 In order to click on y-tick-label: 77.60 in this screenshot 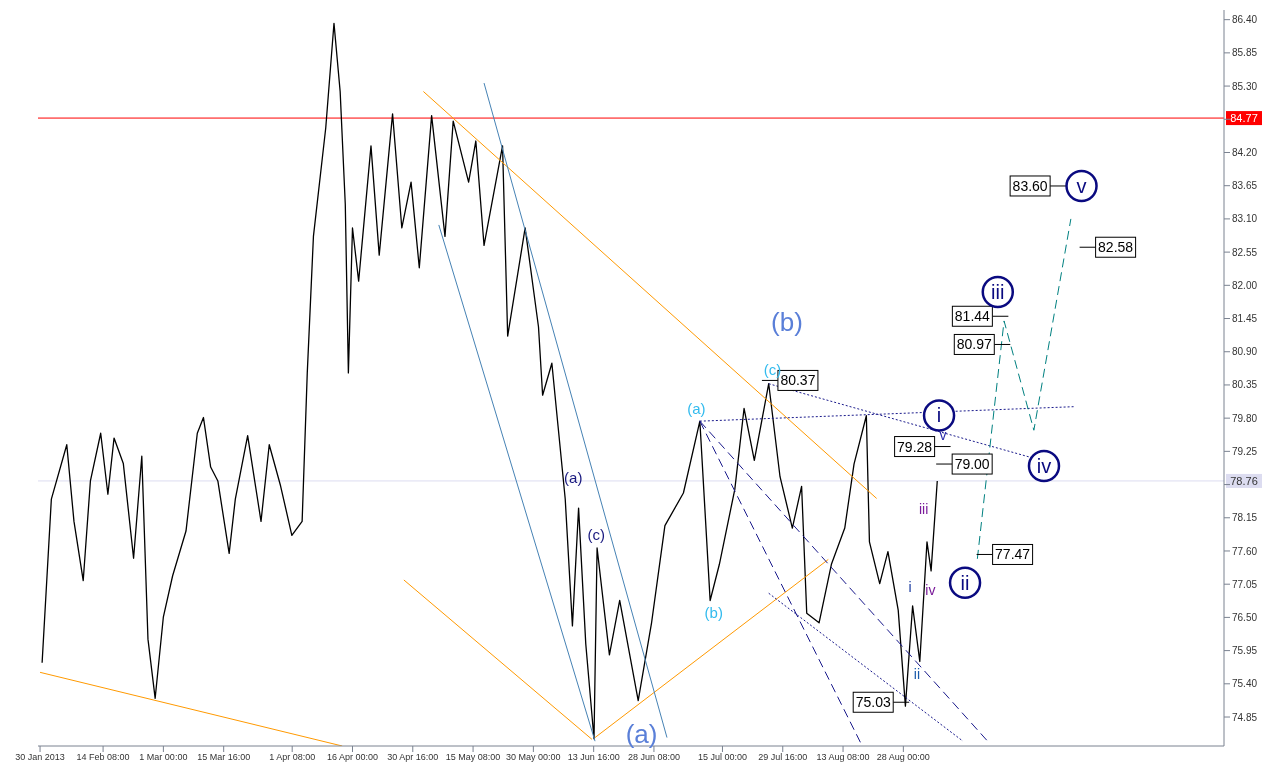, I will do `click(1245, 551)`.